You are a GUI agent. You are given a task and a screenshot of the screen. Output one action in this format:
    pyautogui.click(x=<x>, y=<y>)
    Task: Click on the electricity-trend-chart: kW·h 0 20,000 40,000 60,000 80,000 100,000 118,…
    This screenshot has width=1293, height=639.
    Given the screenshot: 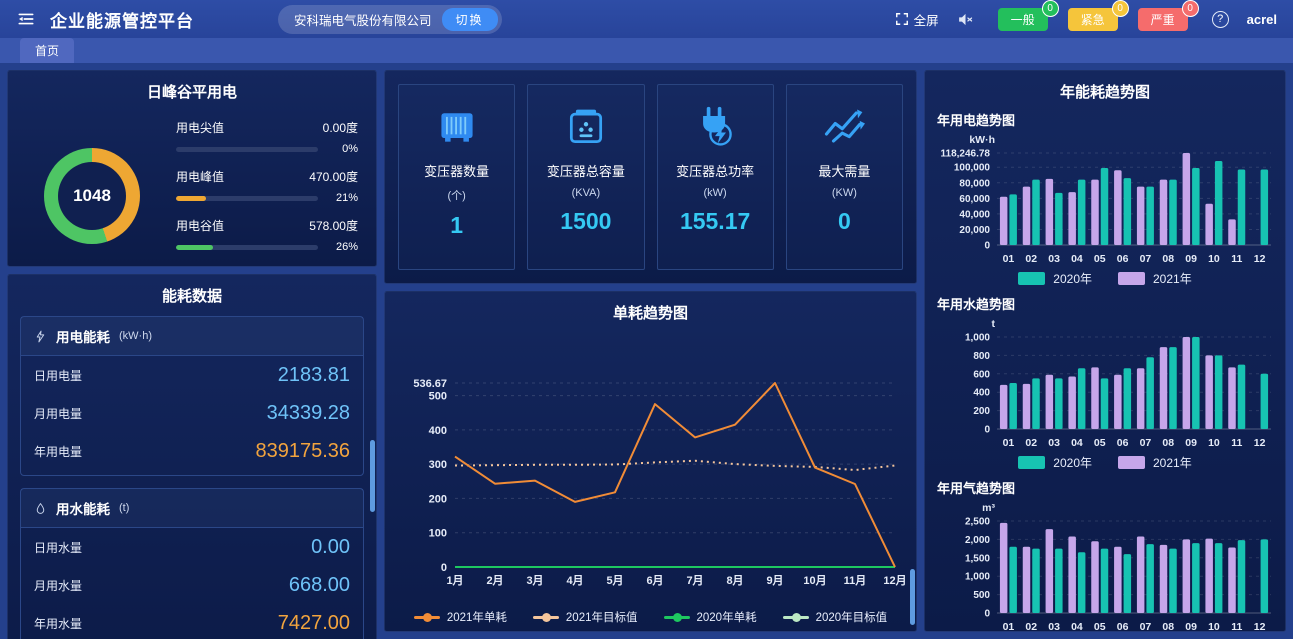 What is the action you would take?
    pyautogui.click(x=1106, y=199)
    